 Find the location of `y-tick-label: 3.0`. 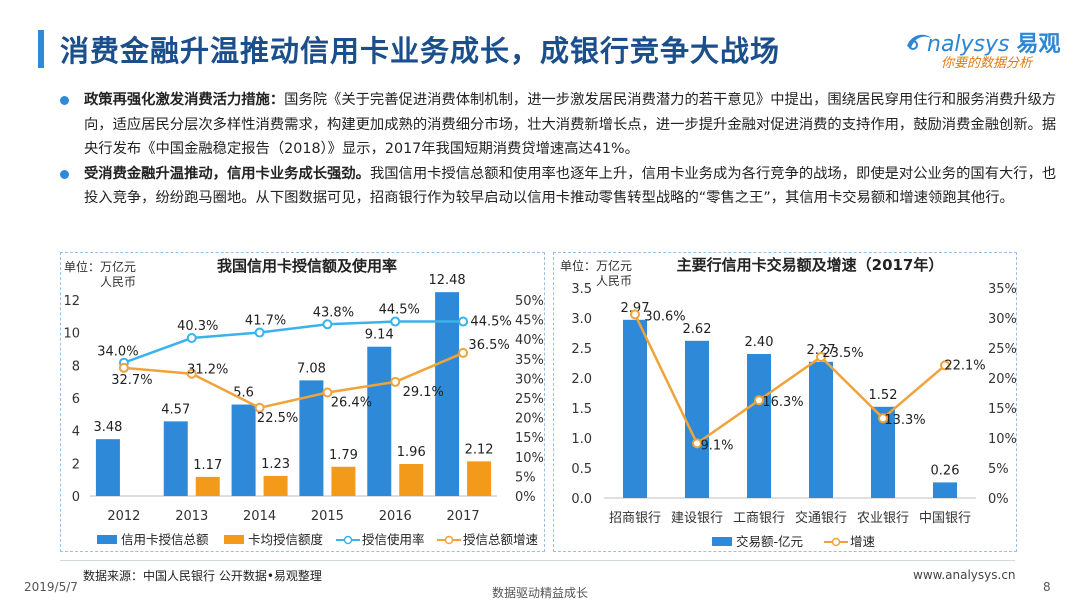

y-tick-label: 3.0 is located at coordinates (581, 319).